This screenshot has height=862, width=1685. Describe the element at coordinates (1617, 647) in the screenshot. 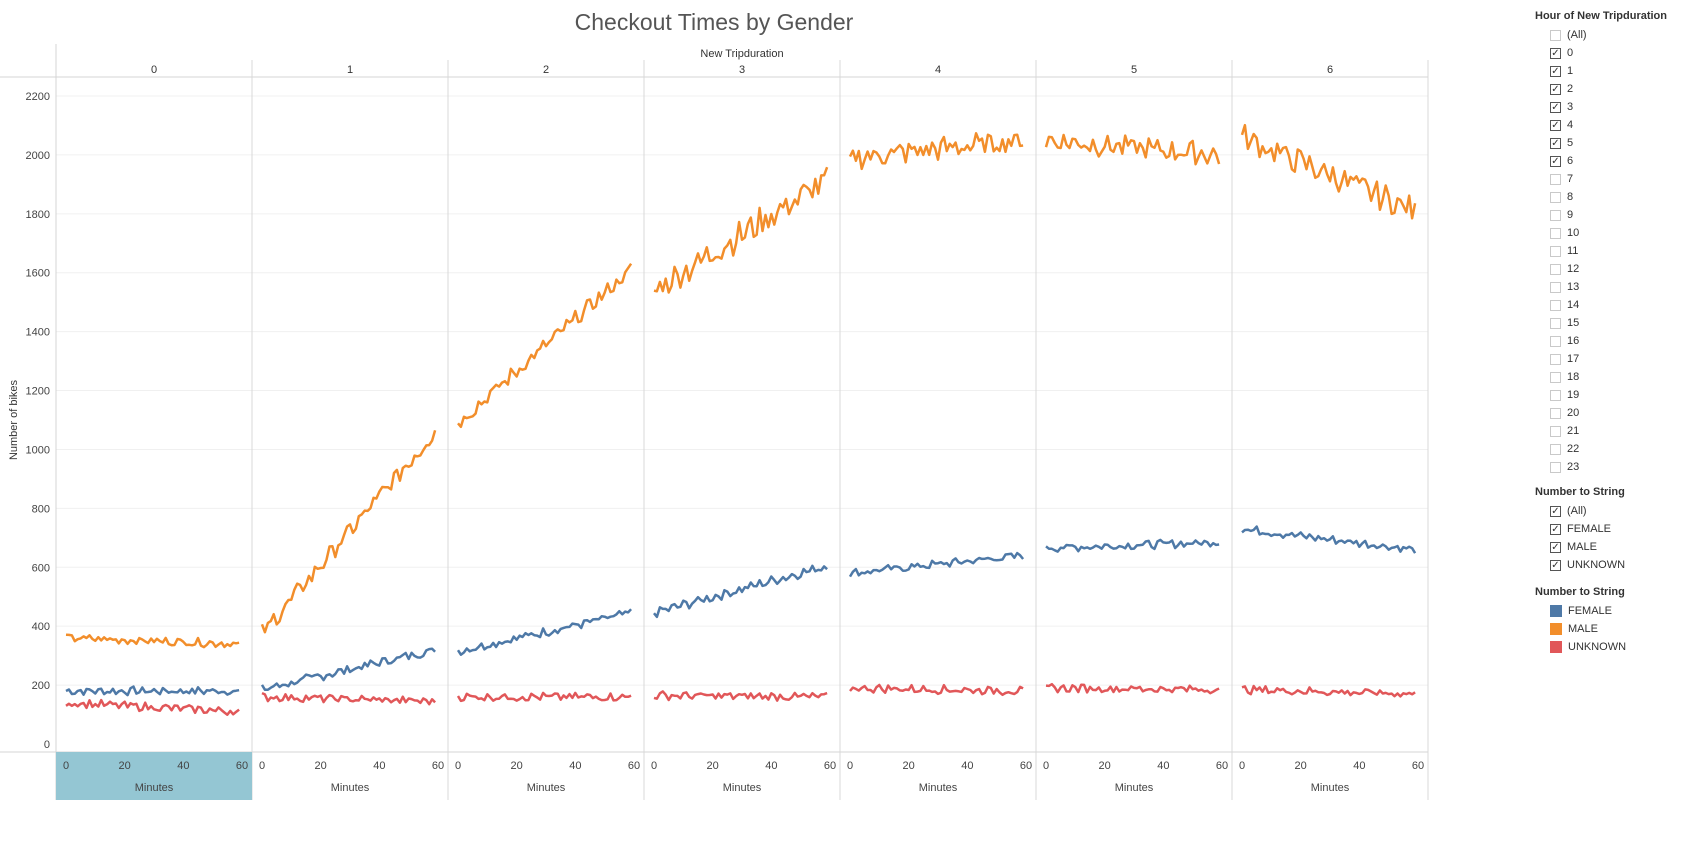

I see `legend-item: UNKNOWN` at that location.